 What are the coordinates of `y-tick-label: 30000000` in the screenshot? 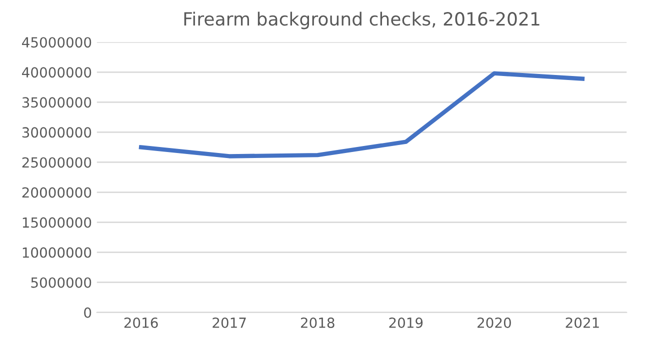 It's located at (57, 132).